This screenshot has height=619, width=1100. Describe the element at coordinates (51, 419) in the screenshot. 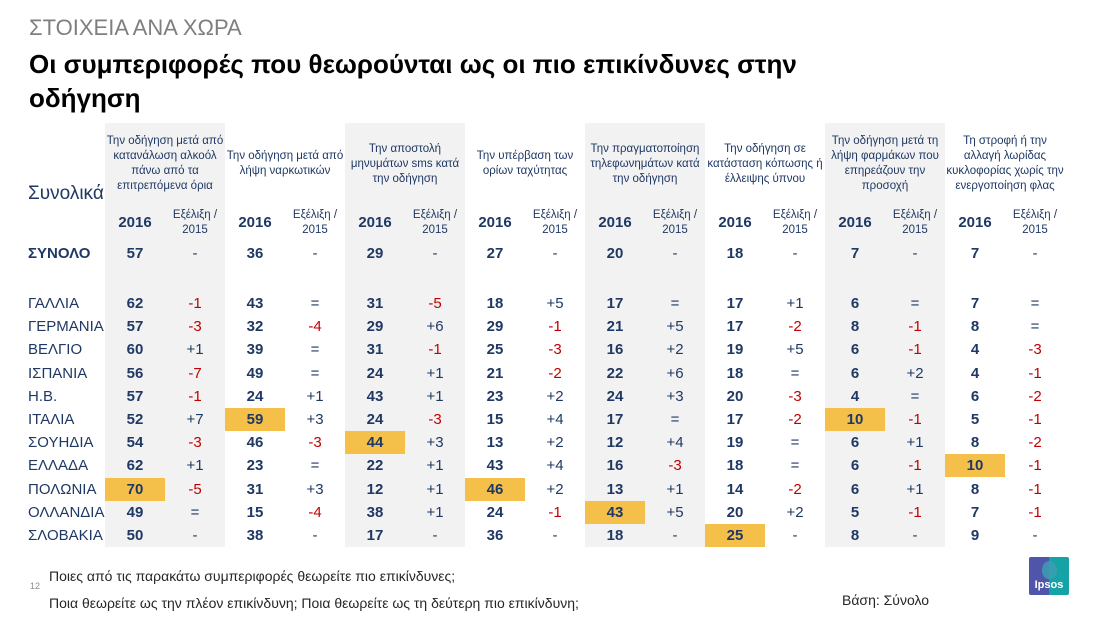

I see `country-label: ΙΤΑΛΙΑ` at that location.